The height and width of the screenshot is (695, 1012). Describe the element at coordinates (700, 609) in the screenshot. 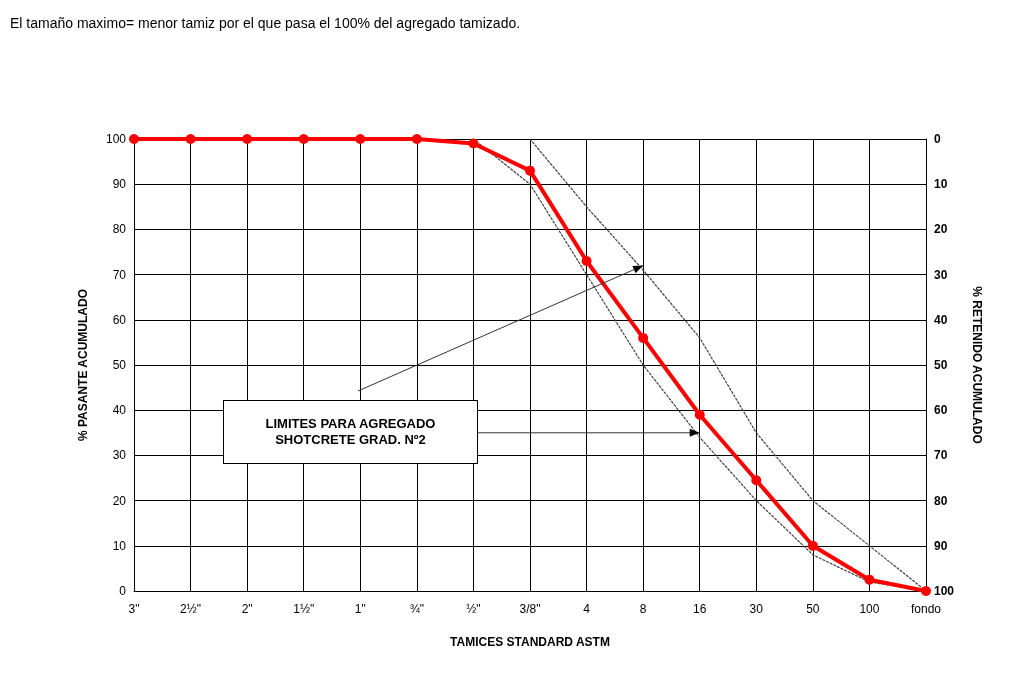

I see `x-tick-label: 16` at that location.